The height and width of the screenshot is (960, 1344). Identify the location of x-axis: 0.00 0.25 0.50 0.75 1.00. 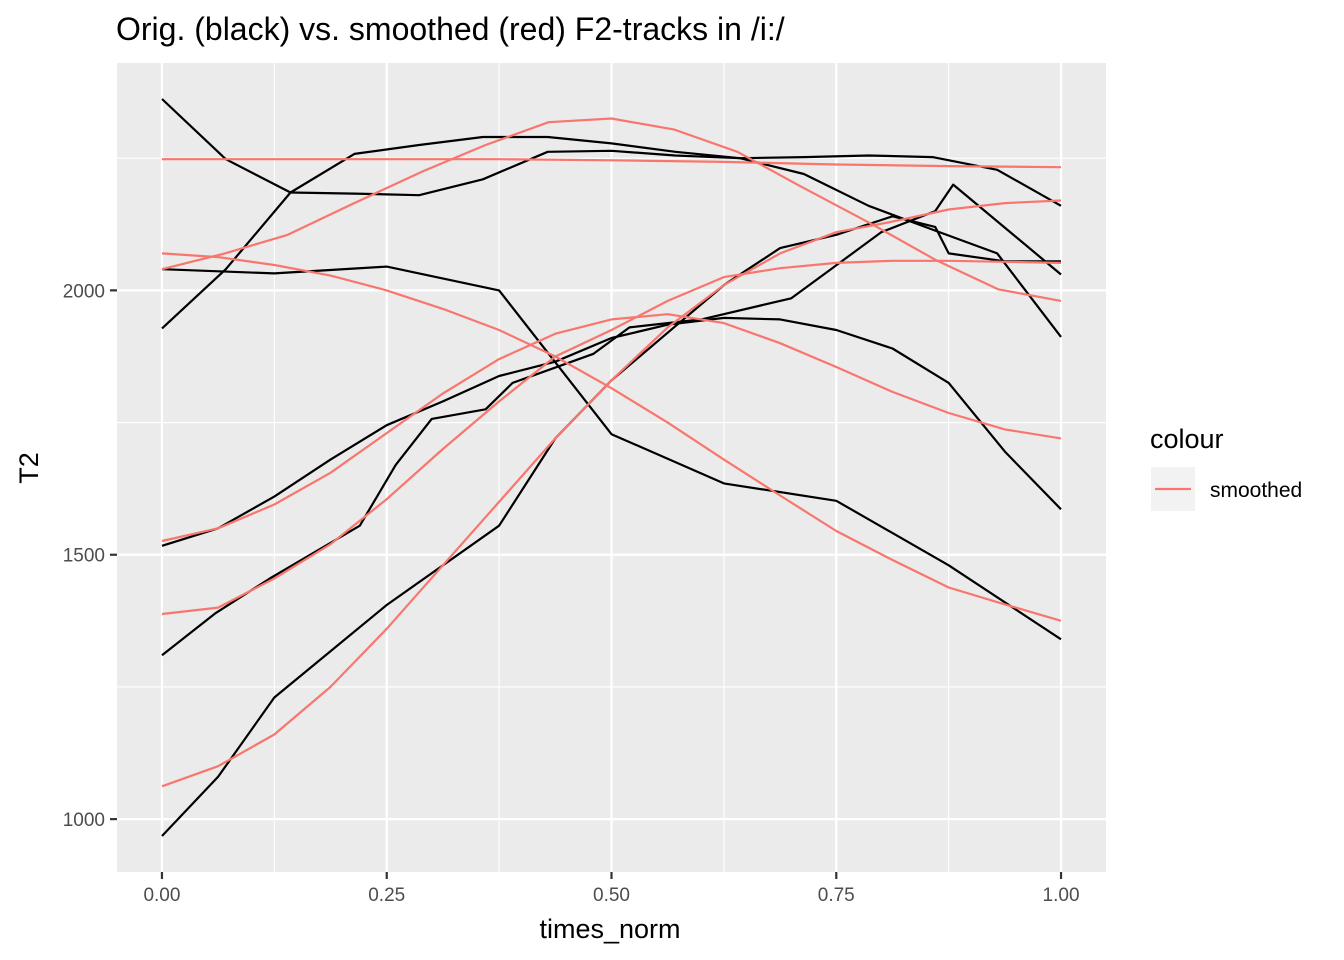
(611, 889).